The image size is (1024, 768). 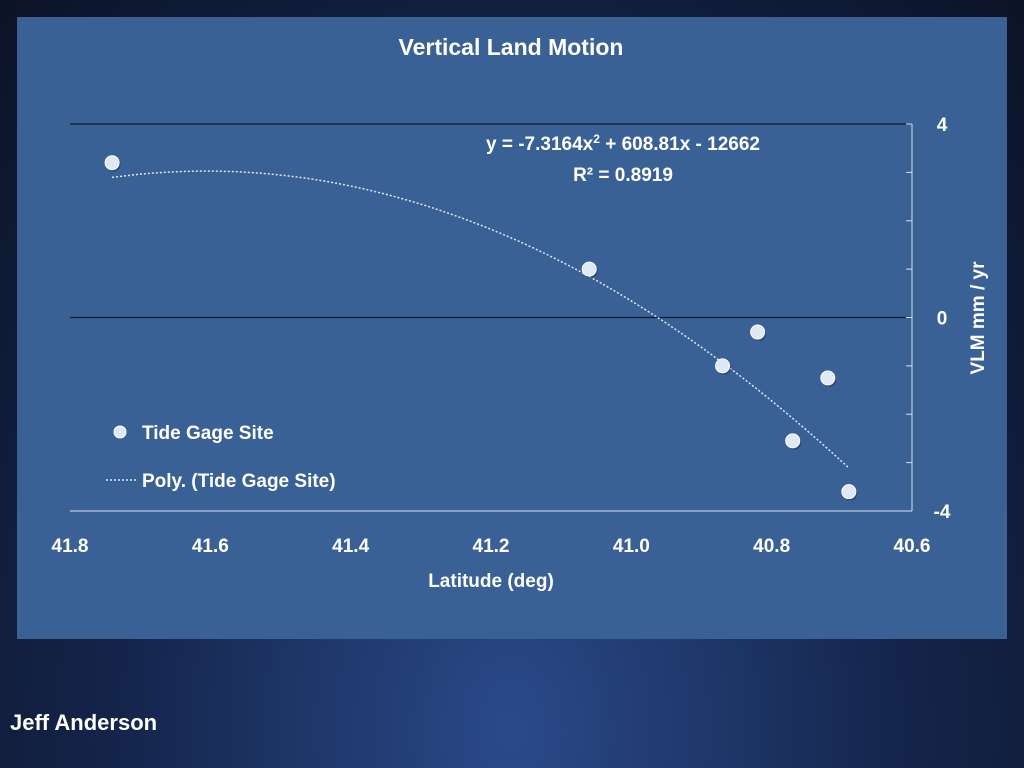 I want to click on x-axis-label: Latitude (deg), so click(x=491, y=581).